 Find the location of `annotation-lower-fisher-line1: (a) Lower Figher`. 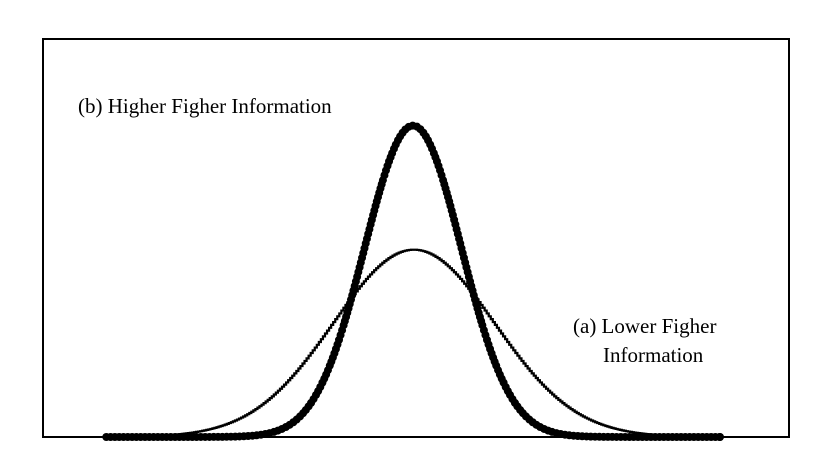

annotation-lower-fisher-line1: (a) Lower Figher is located at coordinates (644, 326).